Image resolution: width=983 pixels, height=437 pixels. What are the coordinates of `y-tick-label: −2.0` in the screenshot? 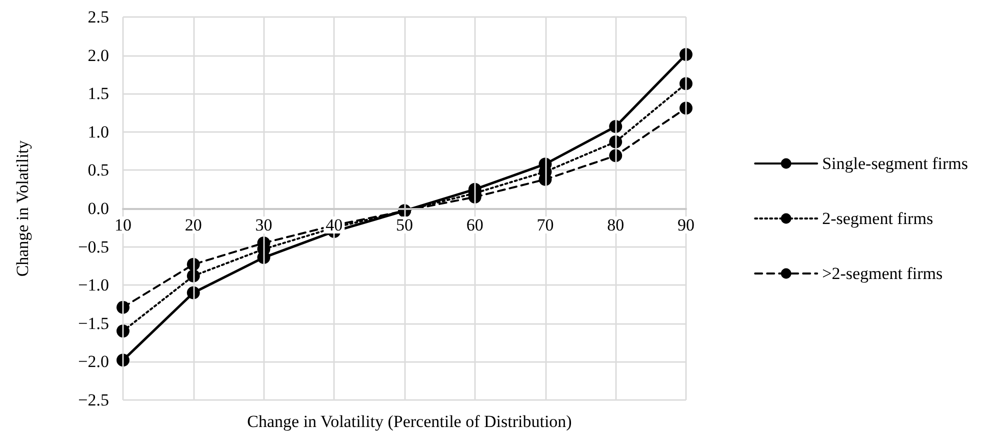 It's located at (93, 362).